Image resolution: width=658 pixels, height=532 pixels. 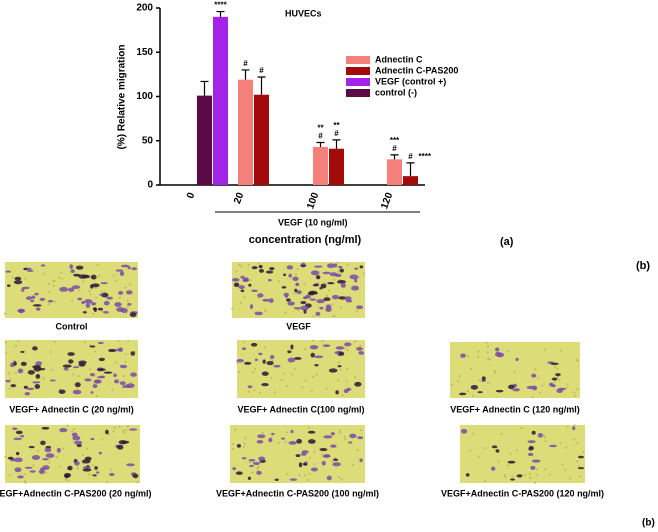 I want to click on x-axis-label: concentration (ng/ml), so click(x=305, y=240).